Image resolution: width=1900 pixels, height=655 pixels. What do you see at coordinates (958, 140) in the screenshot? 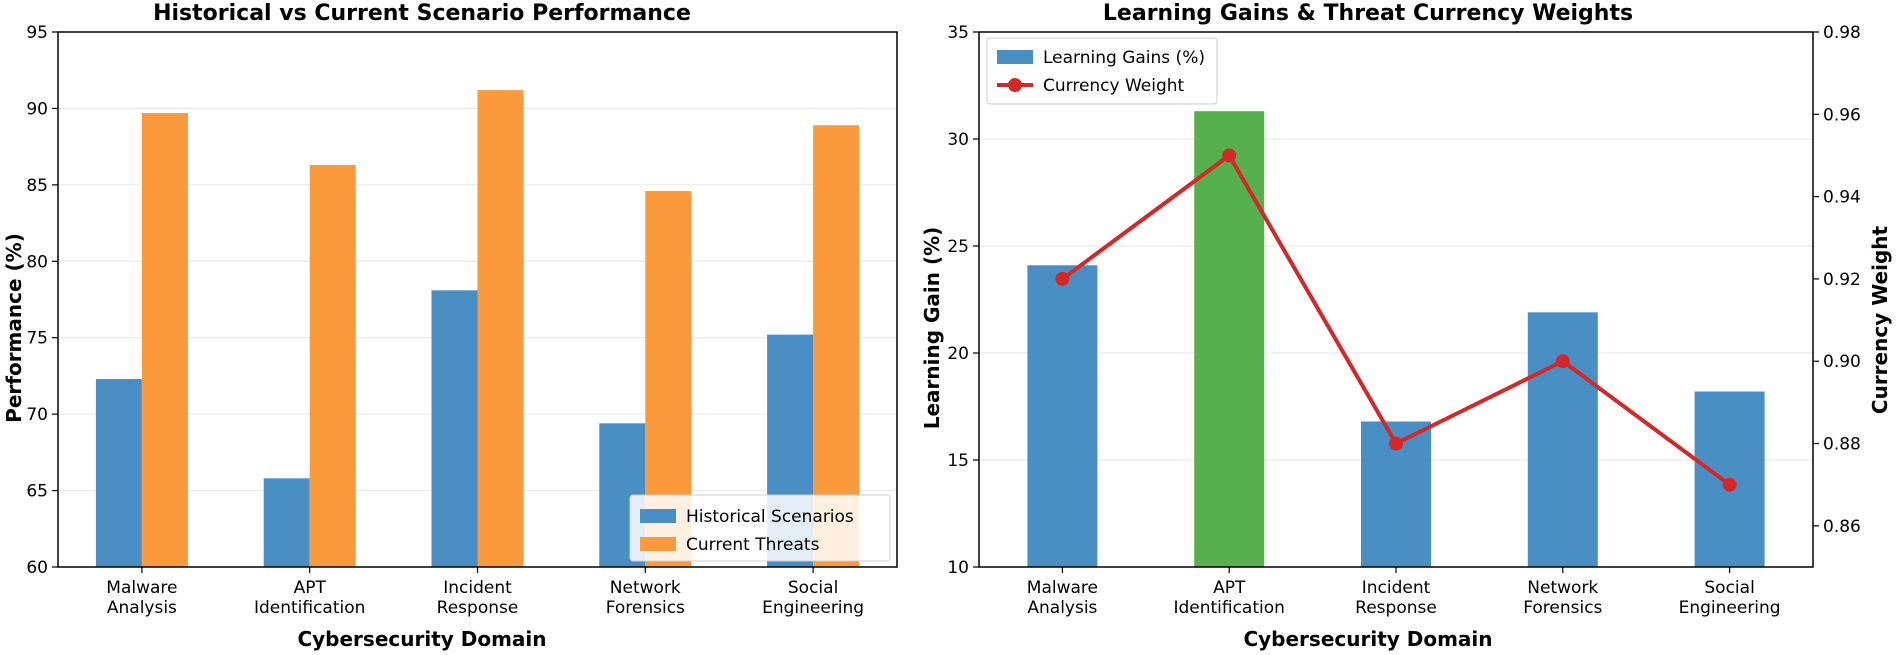
I see `y-tick-label: 30` at bounding box center [958, 140].